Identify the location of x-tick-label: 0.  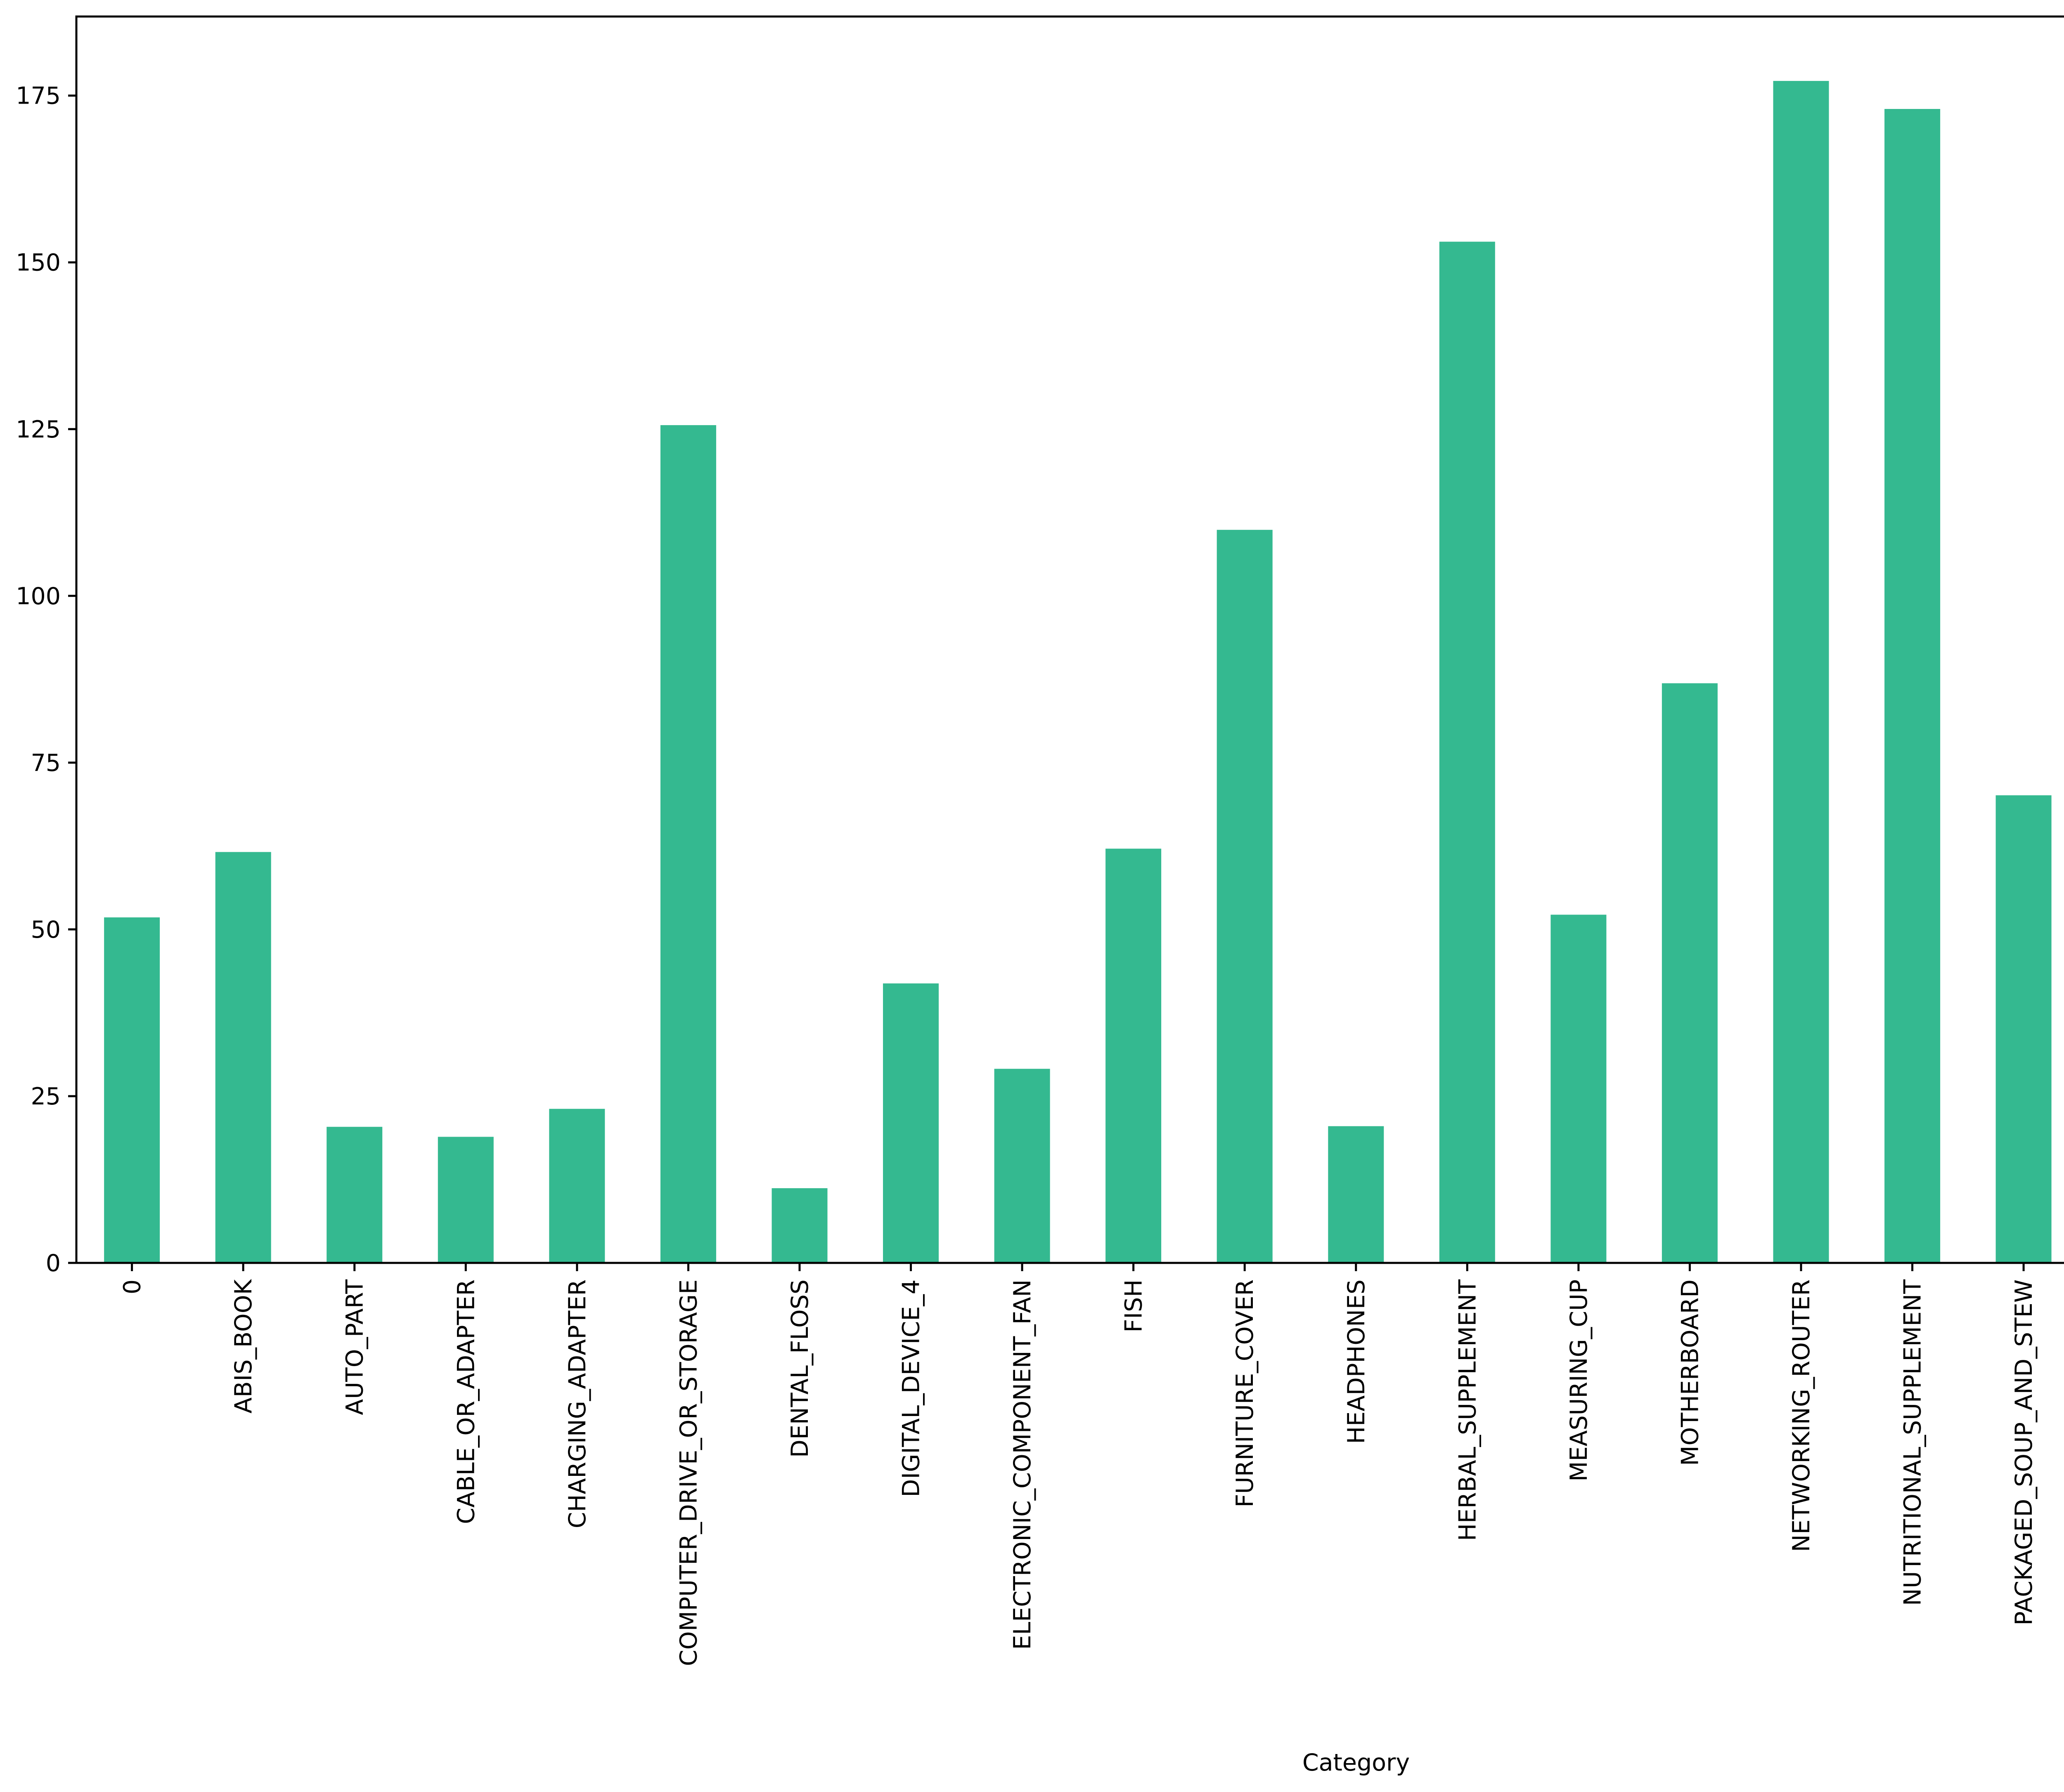
(132, 1286).